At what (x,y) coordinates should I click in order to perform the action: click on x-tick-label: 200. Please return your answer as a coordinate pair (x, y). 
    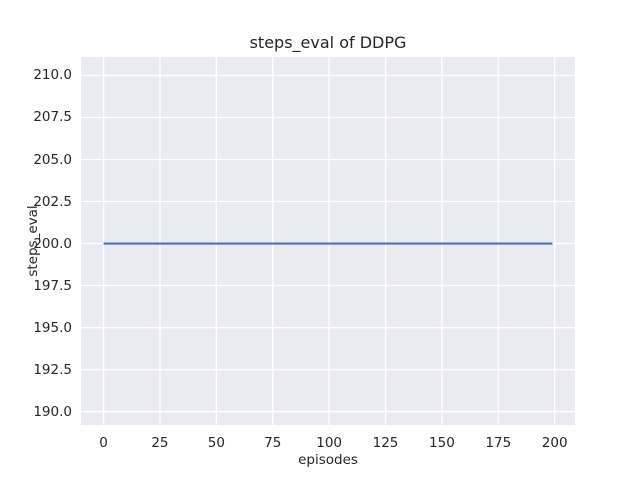
    Looking at the image, I should click on (554, 443).